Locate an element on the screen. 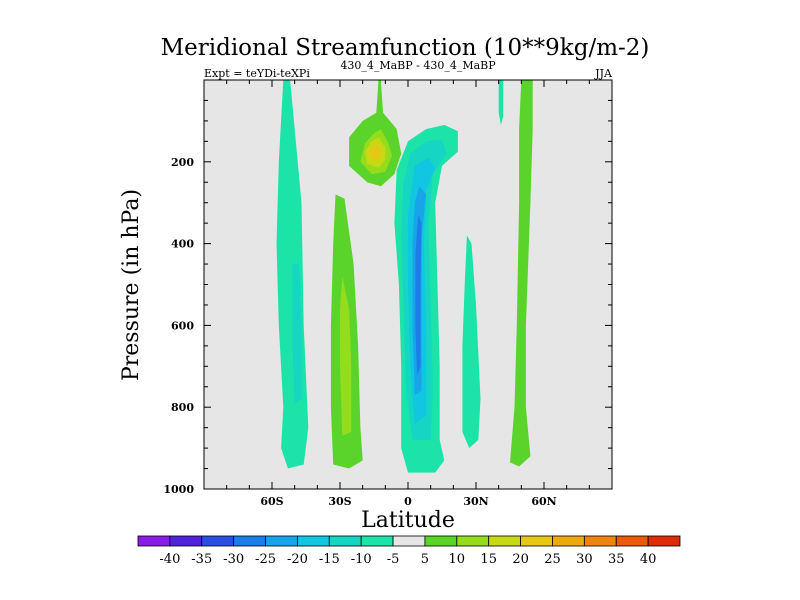  y-tick-label: 200 is located at coordinates (182, 162).